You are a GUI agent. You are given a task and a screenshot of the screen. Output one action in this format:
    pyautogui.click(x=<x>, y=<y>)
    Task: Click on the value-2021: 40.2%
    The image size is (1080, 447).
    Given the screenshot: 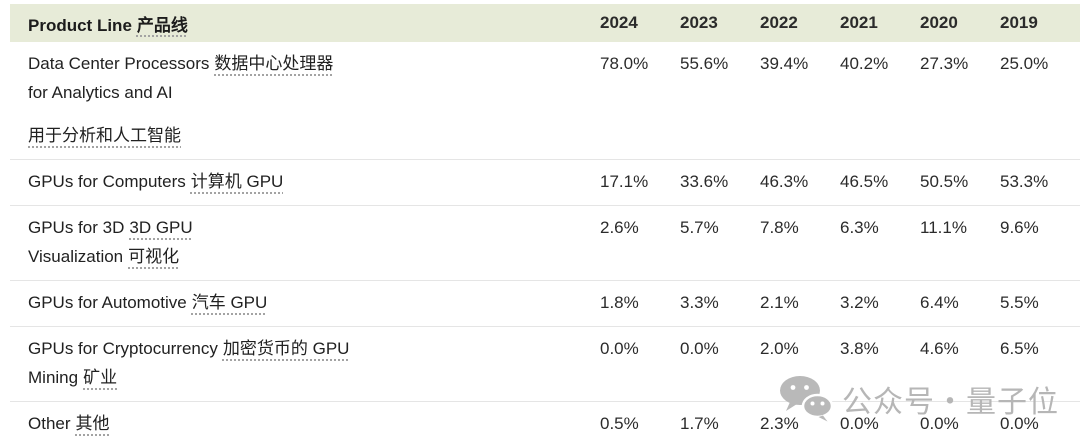 What is the action you would take?
    pyautogui.click(x=864, y=63)
    